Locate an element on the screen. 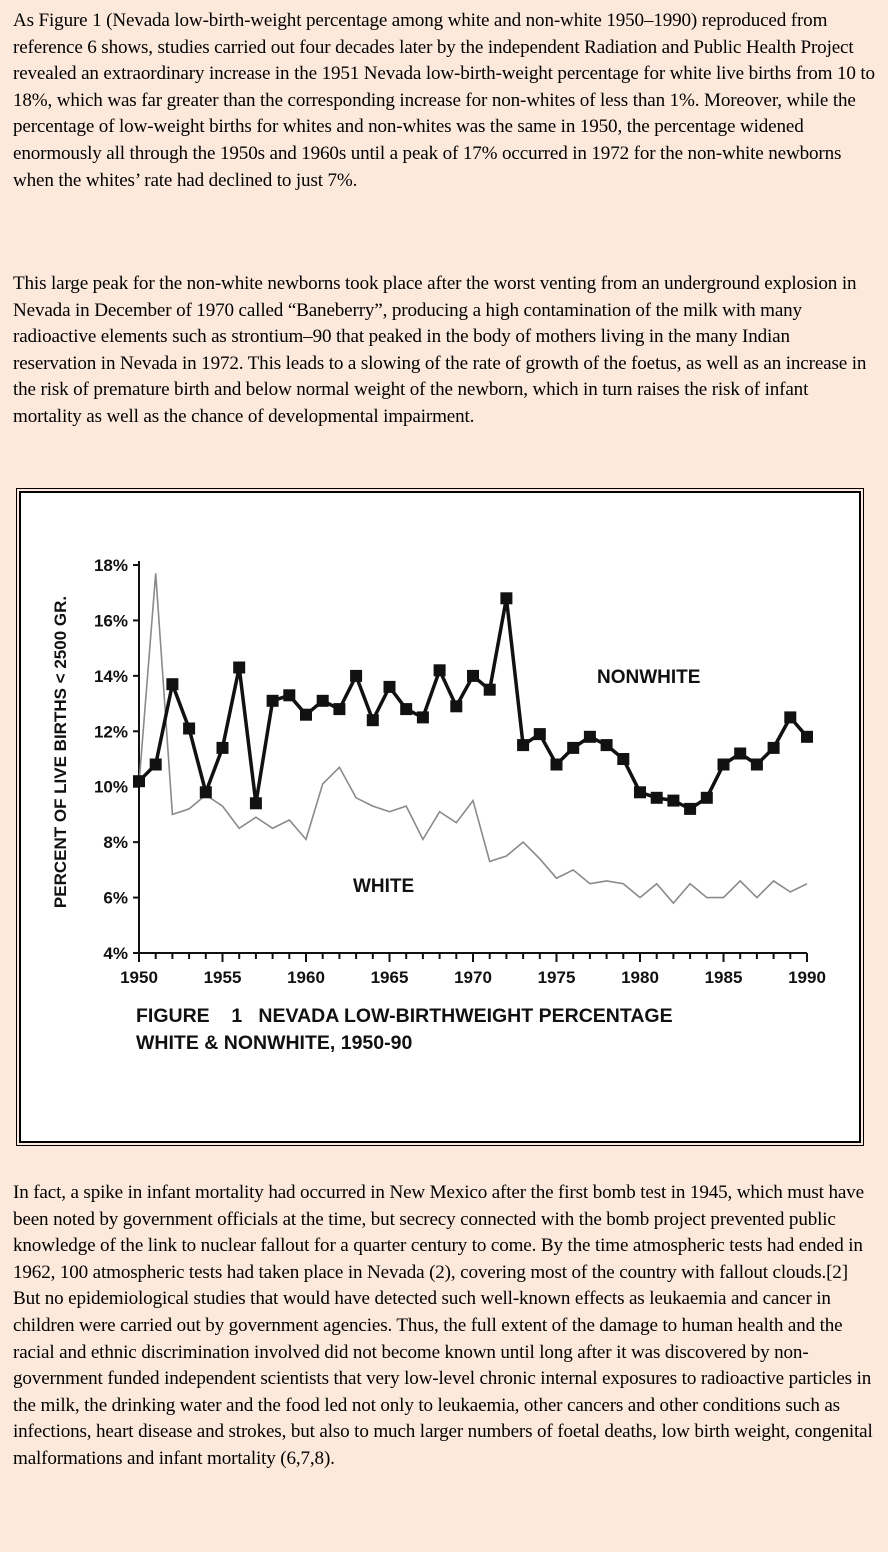 Image resolution: width=888 pixels, height=1552 pixels. figure-caption-line2: WHITE & NONWHITE, 1950-90 is located at coordinates (274, 1043).